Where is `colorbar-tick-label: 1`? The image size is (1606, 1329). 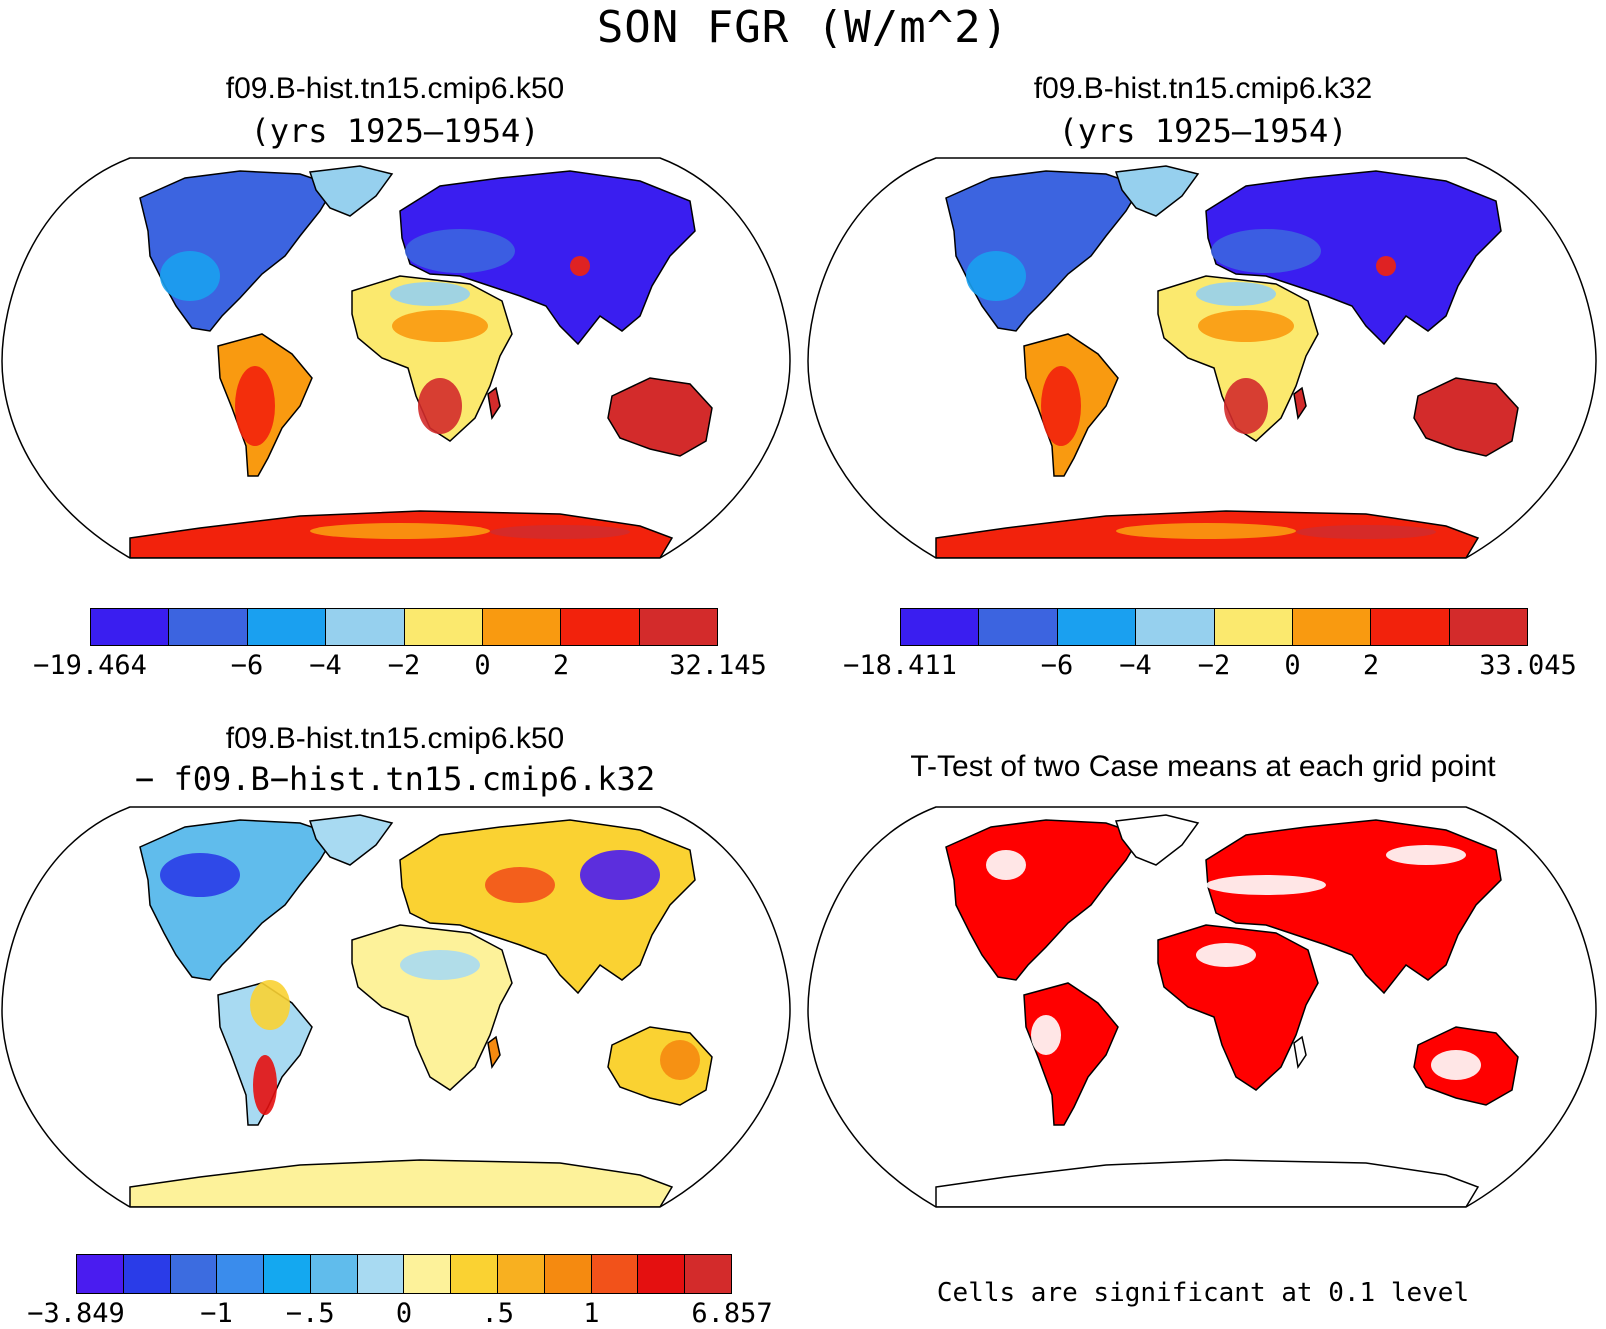
colorbar-tick-label: 1 is located at coordinates (591, 1313).